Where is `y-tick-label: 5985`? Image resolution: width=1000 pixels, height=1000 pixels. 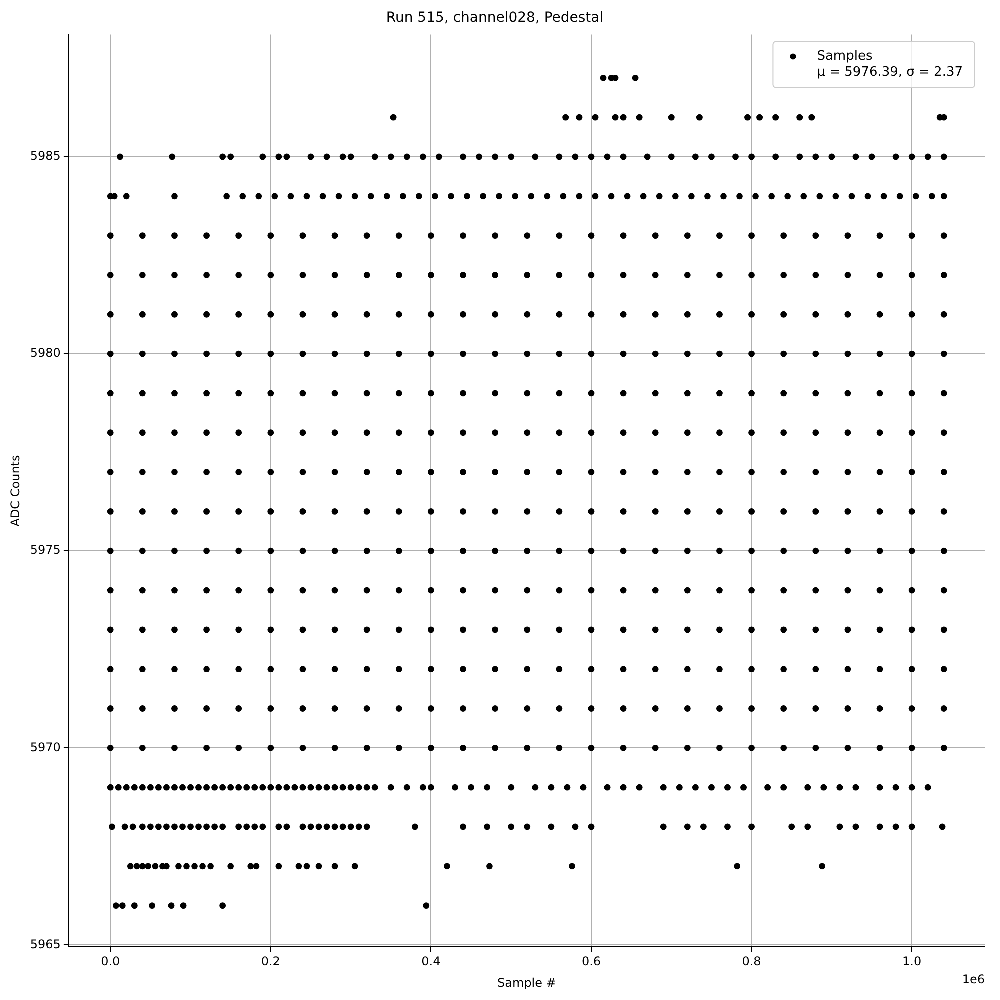 y-tick-label: 5985 is located at coordinates (45, 156).